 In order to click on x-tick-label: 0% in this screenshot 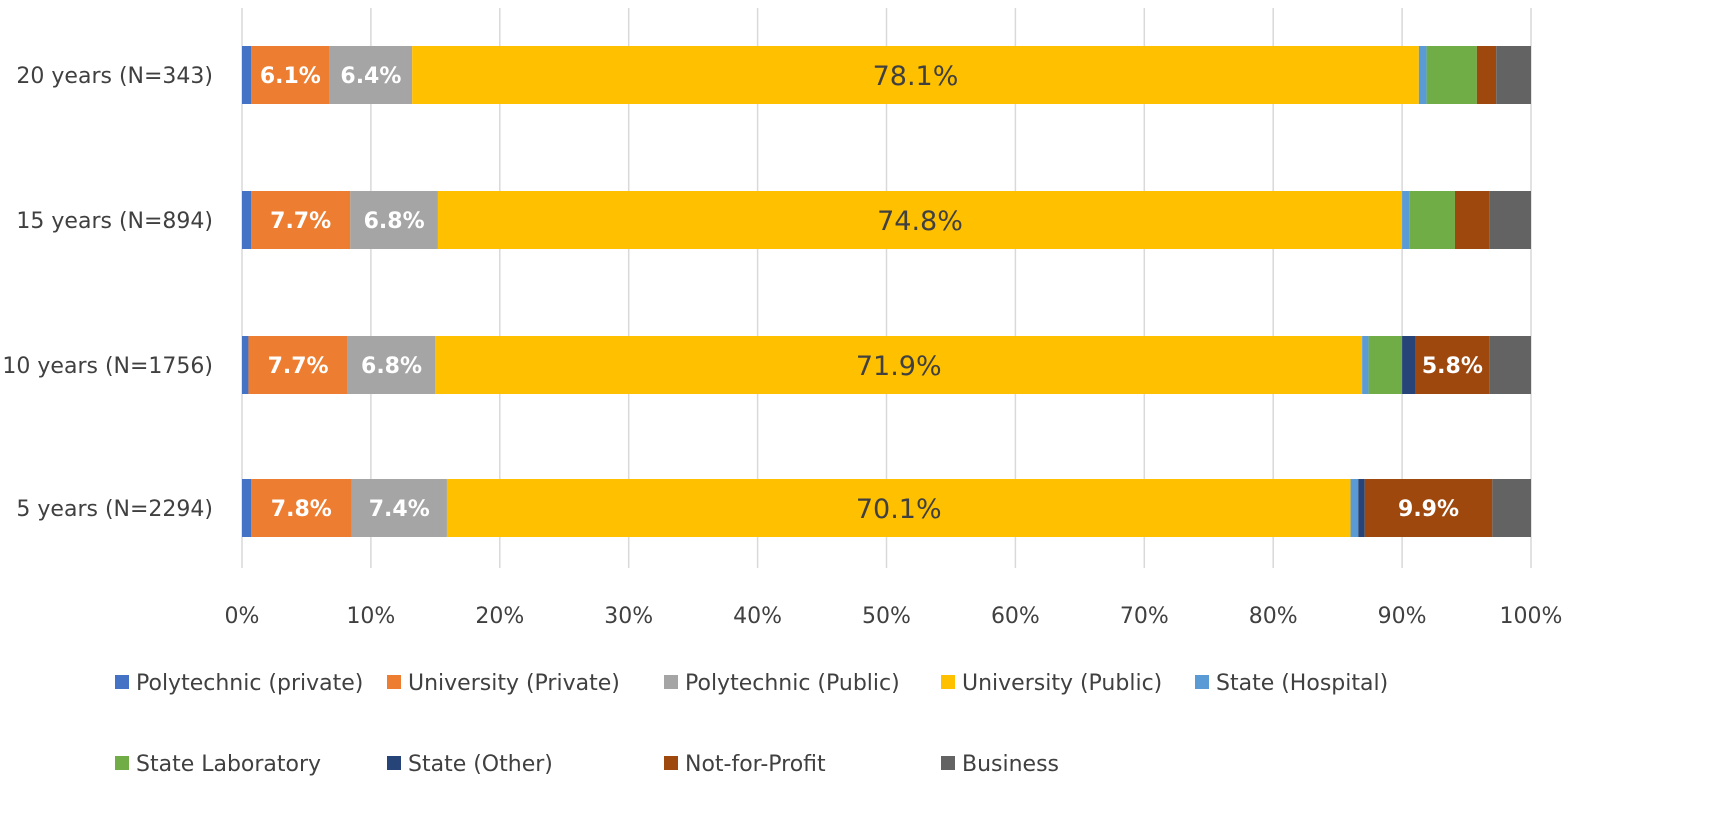, I will do `click(242, 616)`.